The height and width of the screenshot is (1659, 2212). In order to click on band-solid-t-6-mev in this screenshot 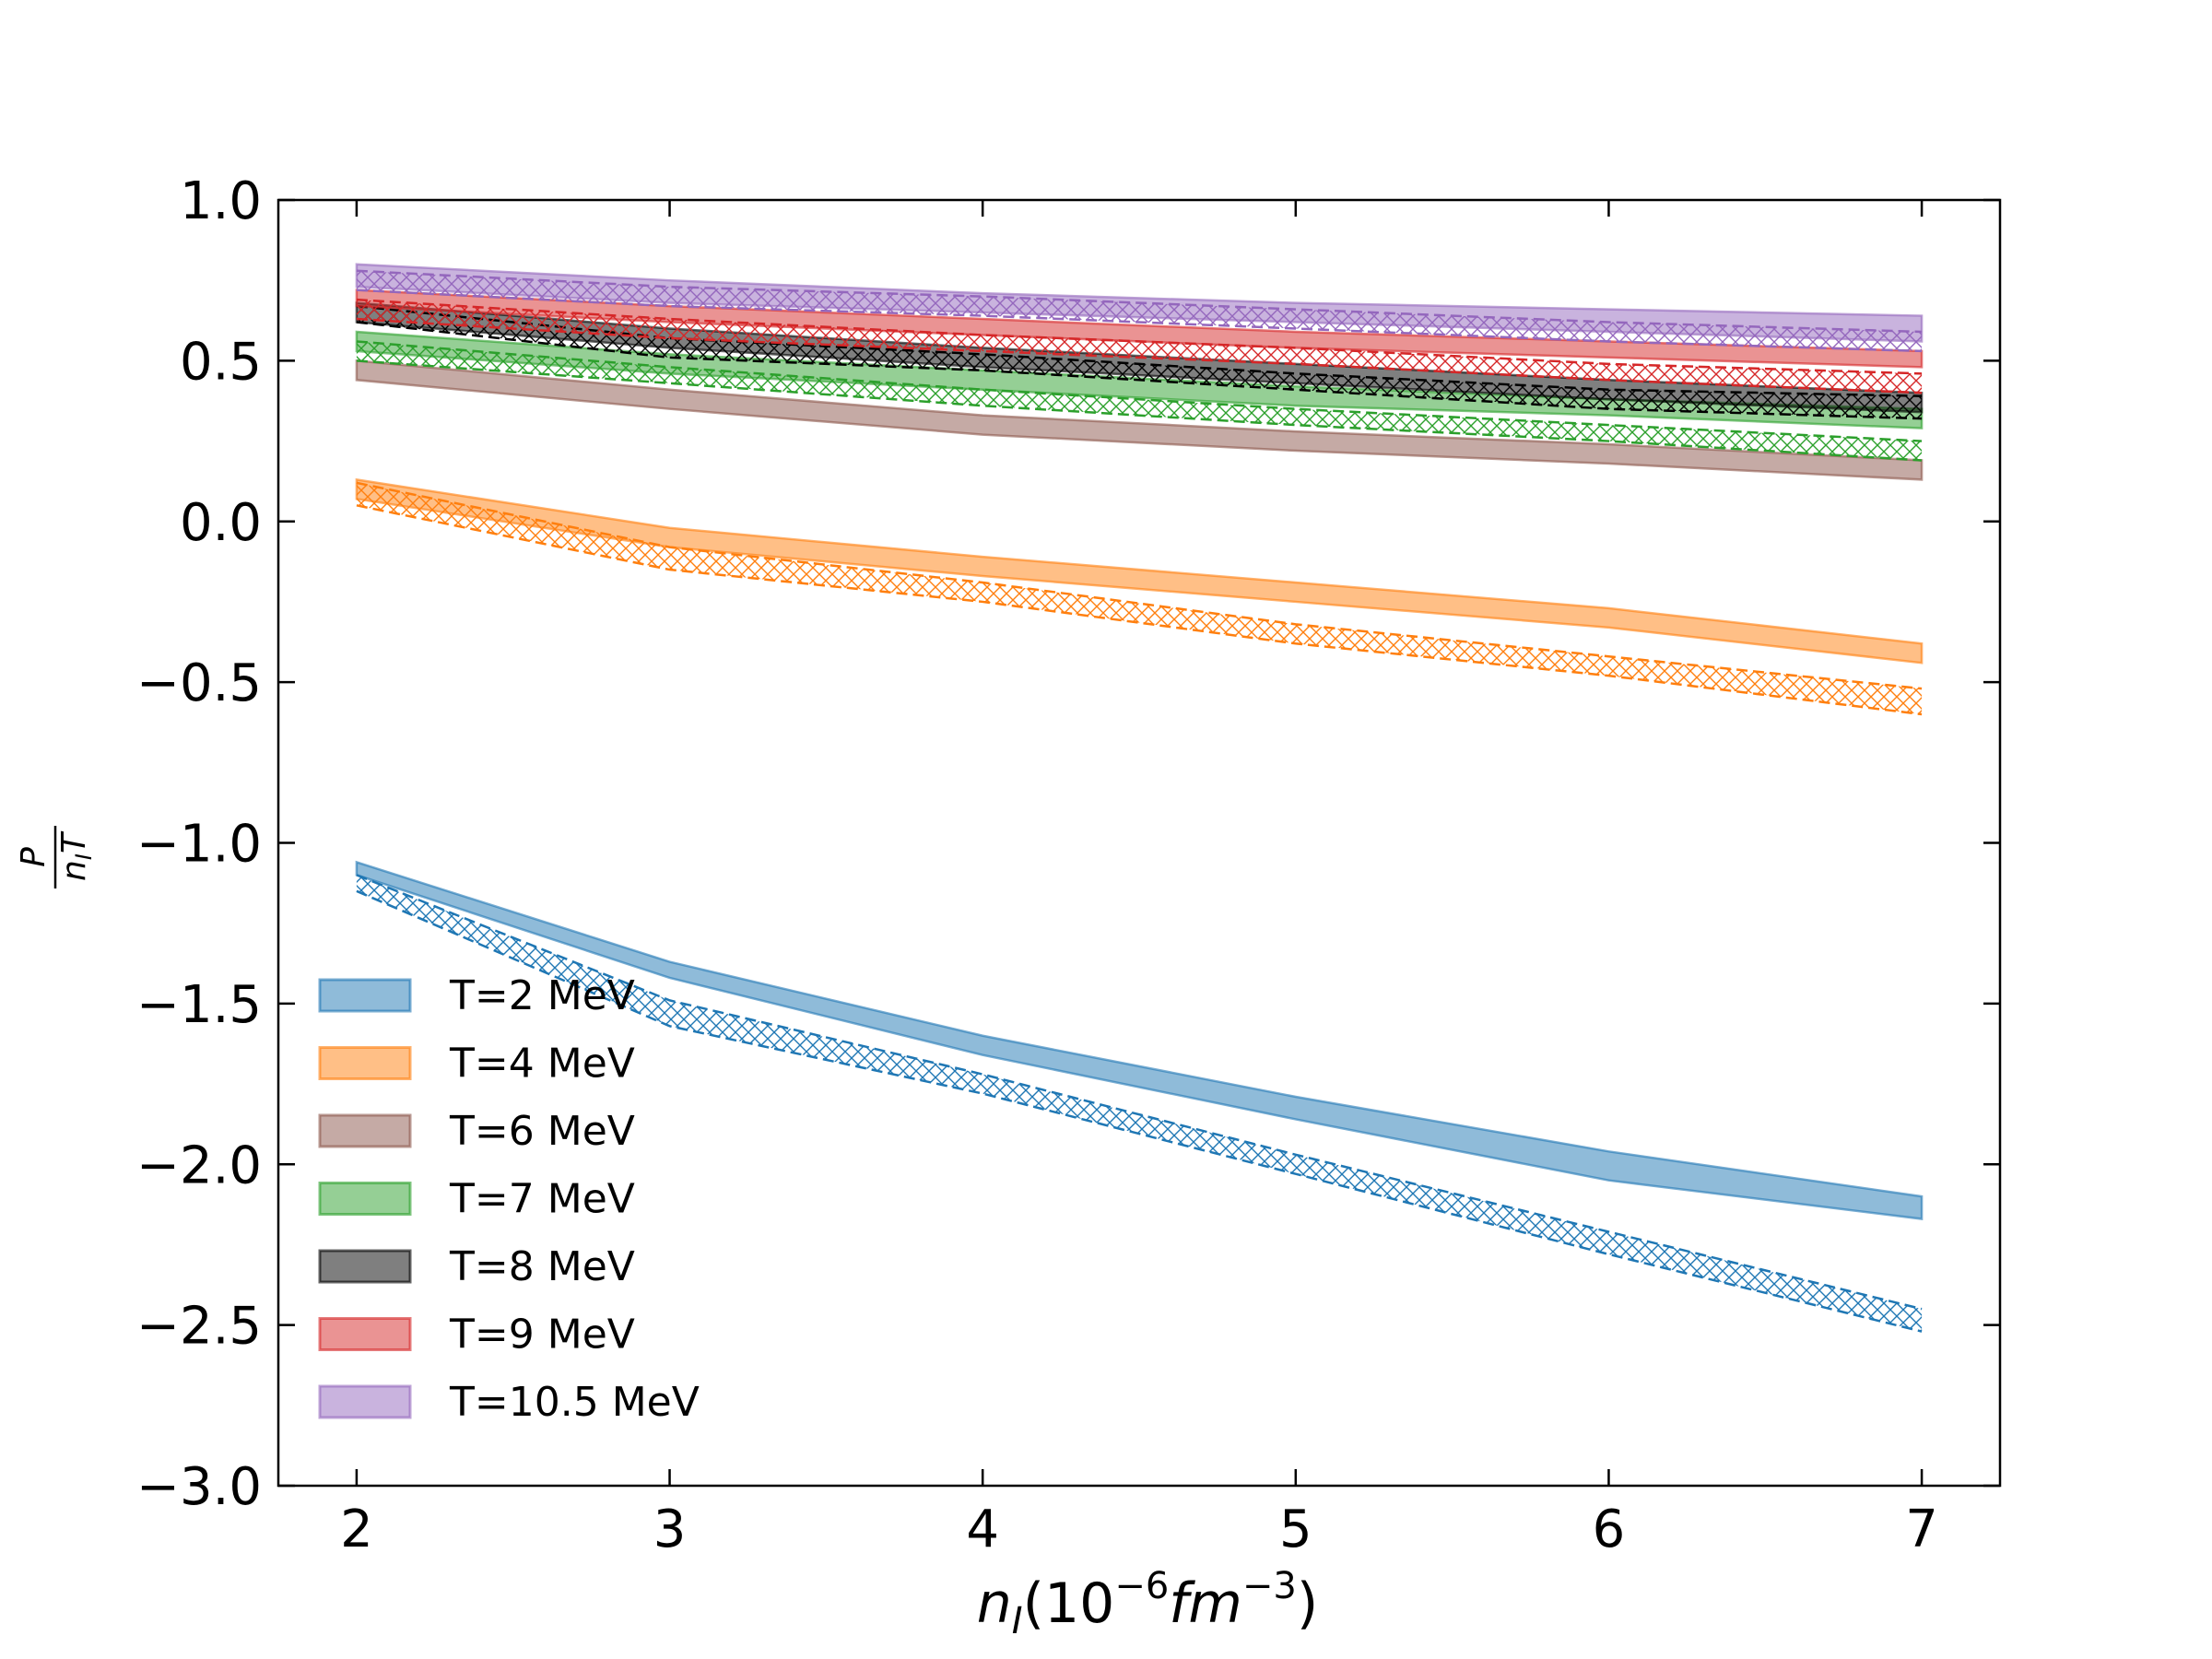, I will do `click(1139, 420)`.